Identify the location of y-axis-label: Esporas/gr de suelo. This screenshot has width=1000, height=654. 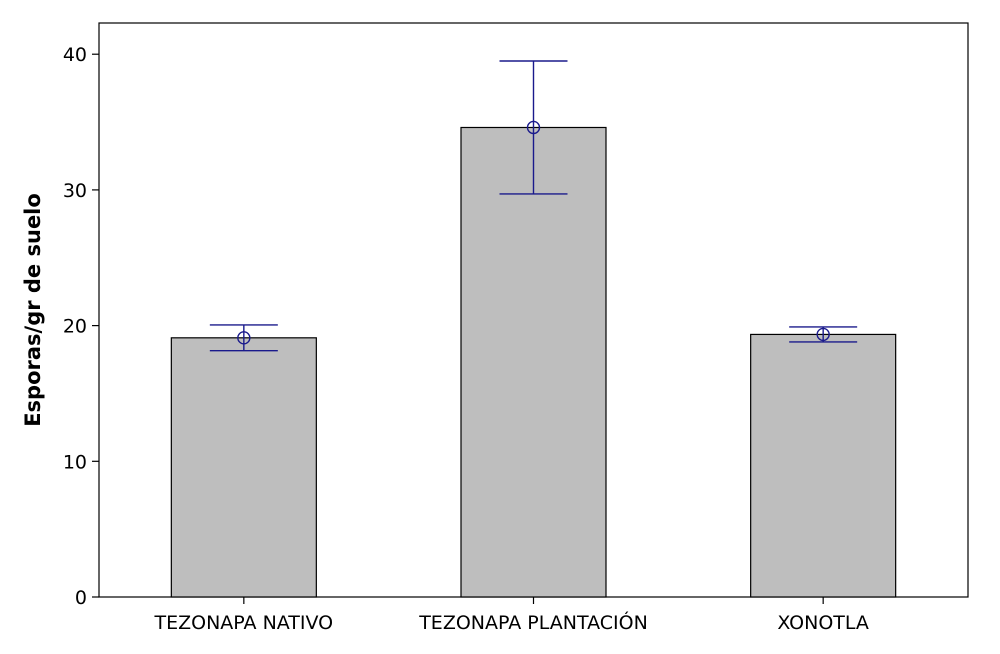
(33, 310).